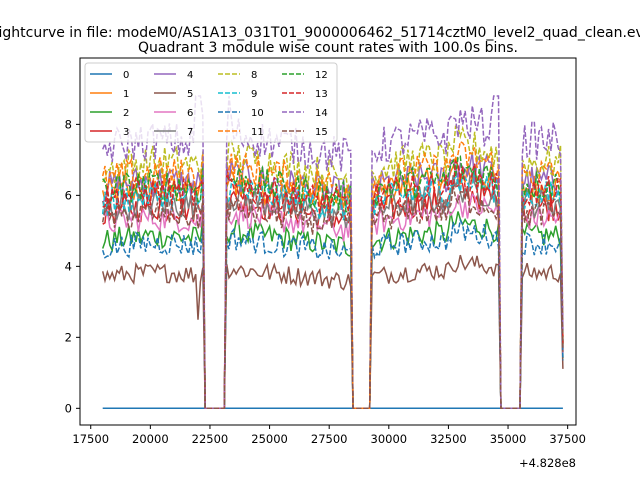 The height and width of the screenshot is (480, 640). Describe the element at coordinates (210, 439) in the screenshot. I see `x-tick-label: 22500` at that location.